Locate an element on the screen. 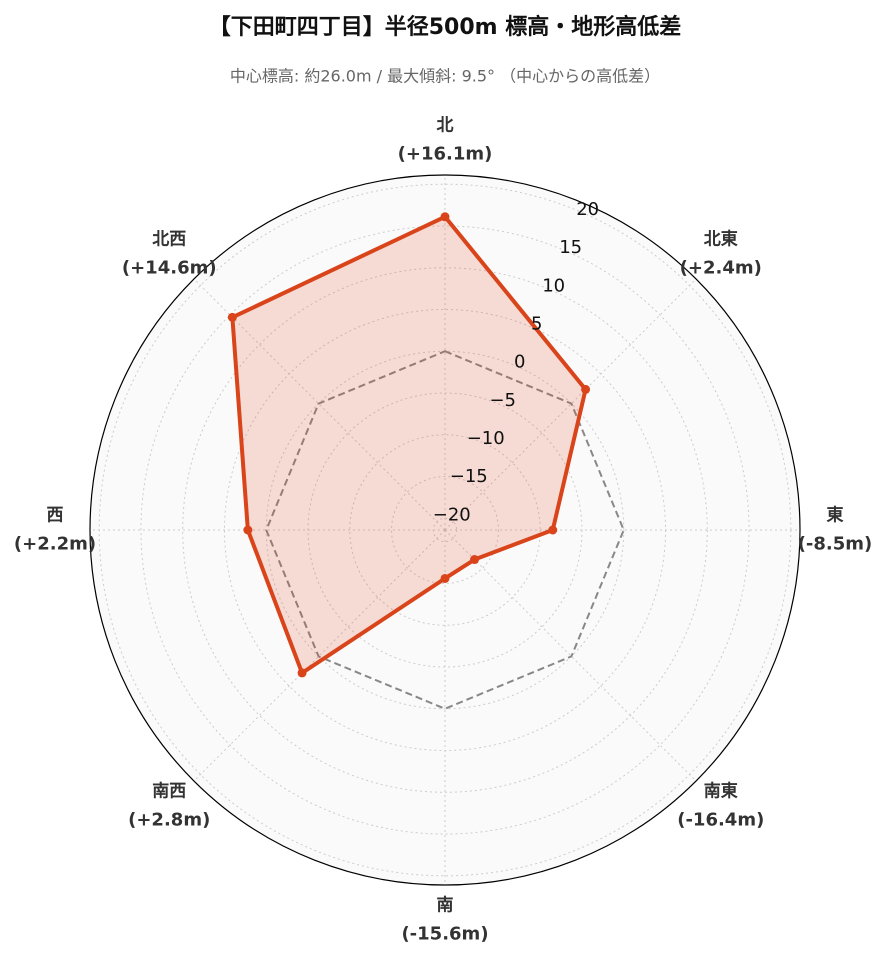  category-label: 西 is located at coordinates (55, 516).